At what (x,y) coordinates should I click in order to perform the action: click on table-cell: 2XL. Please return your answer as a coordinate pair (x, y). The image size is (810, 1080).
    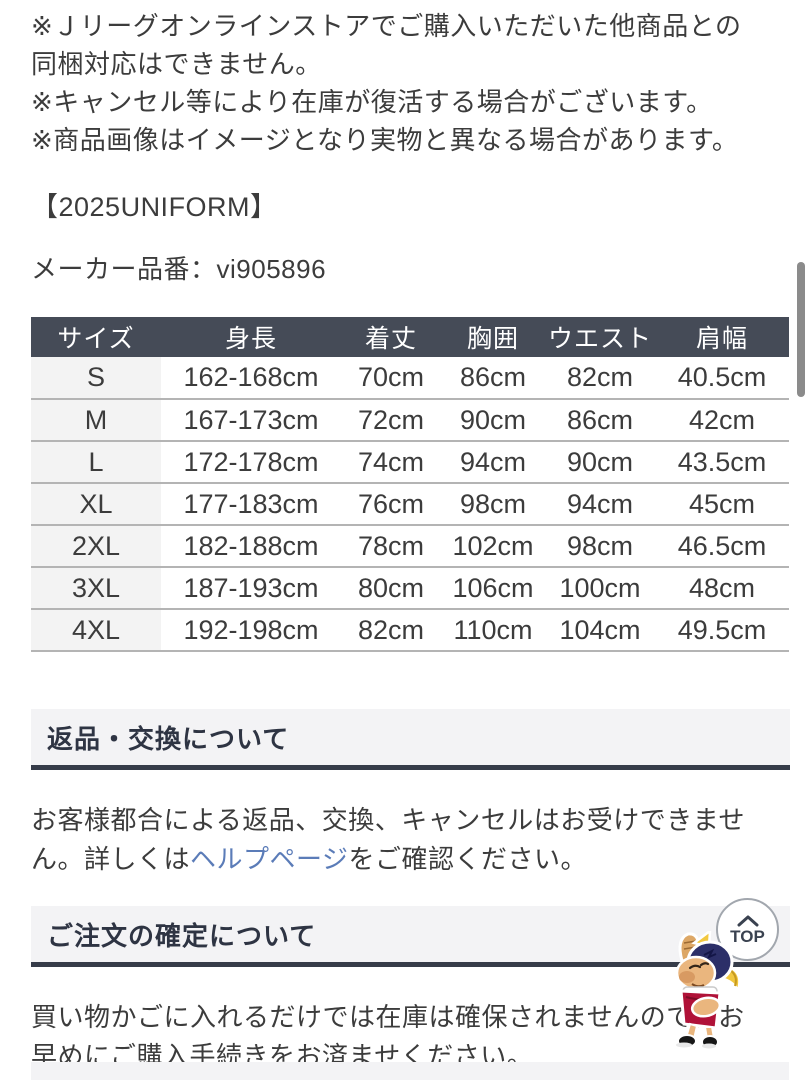
    Looking at the image, I should click on (96, 546).